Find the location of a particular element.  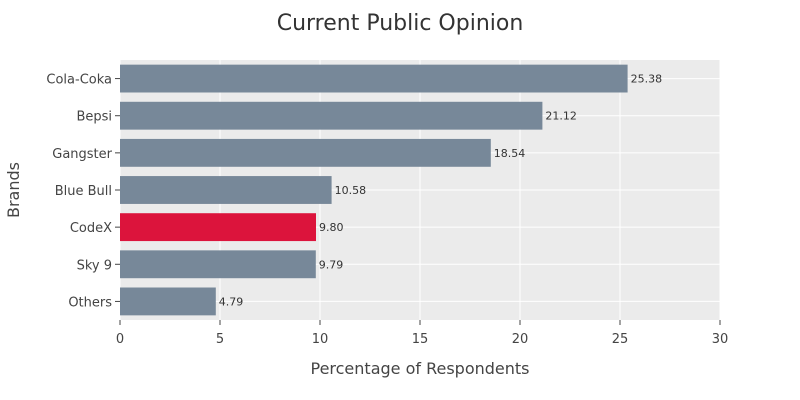

y-tick-label: Sky 9 is located at coordinates (94, 265).